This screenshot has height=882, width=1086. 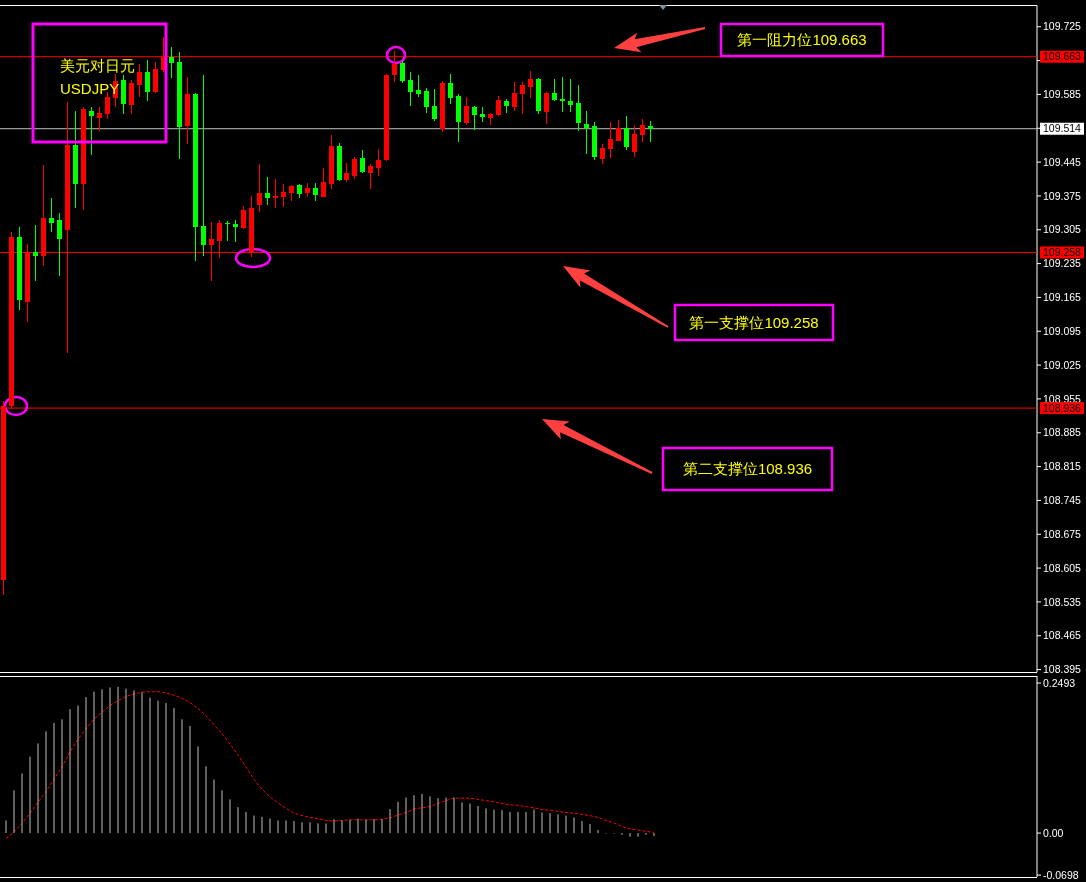 What do you see at coordinates (1062, 364) in the screenshot?
I see `y-tick-label: 109.025` at bounding box center [1062, 364].